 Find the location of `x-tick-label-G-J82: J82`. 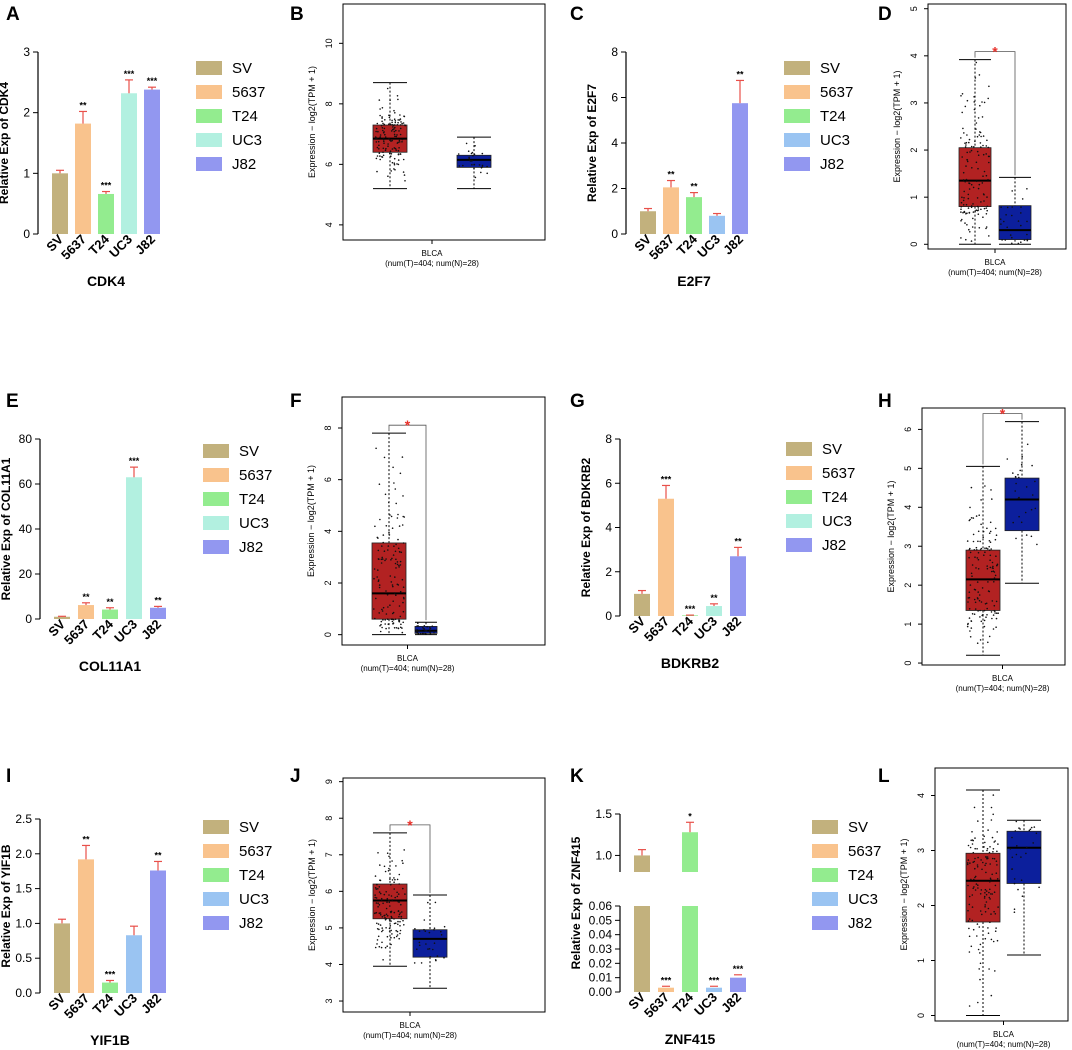

x-tick-label-G-J82: J82 is located at coordinates (731, 627).